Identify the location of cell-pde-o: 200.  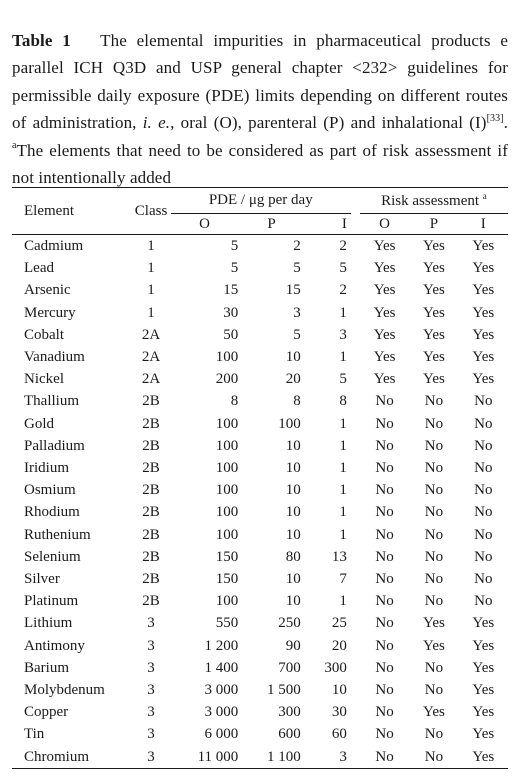
(227, 379).